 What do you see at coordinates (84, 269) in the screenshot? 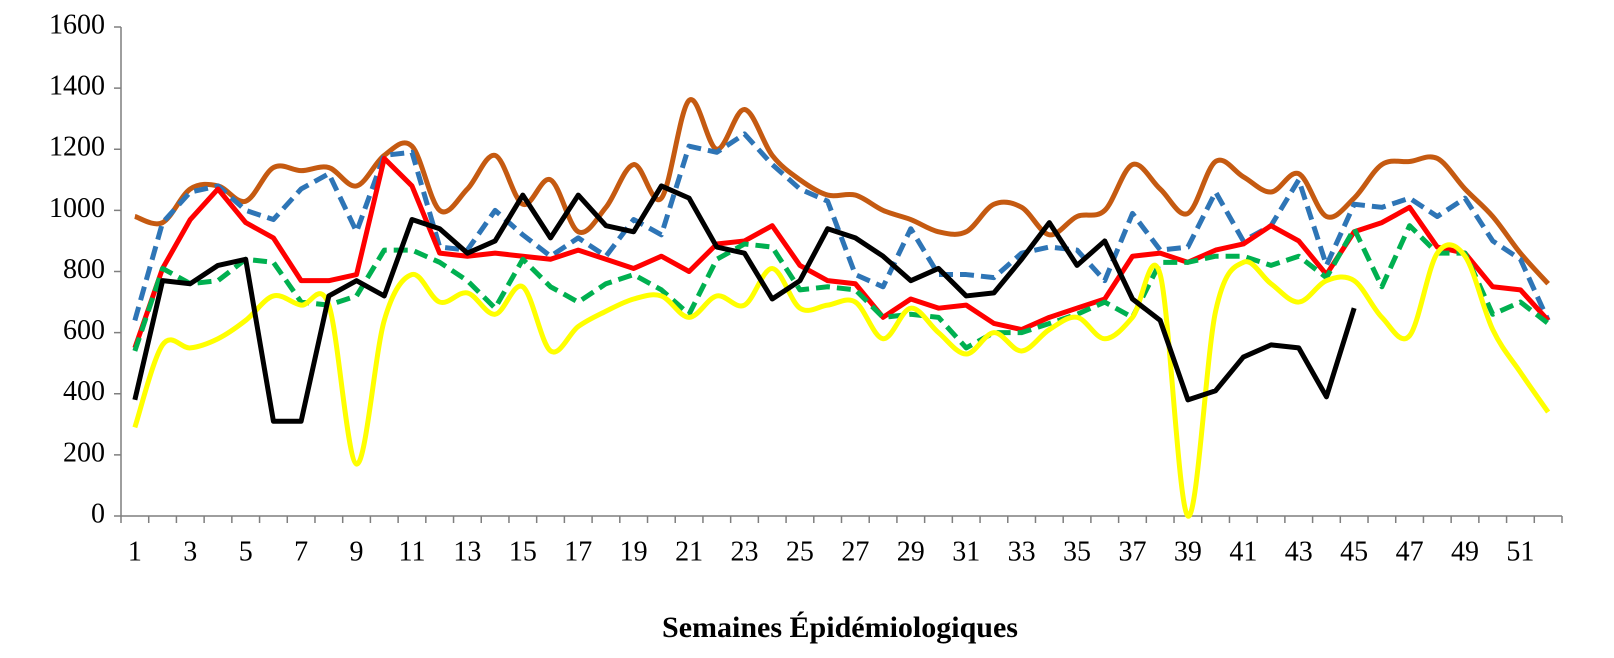
I see `y-tick-label: 800` at bounding box center [84, 269].